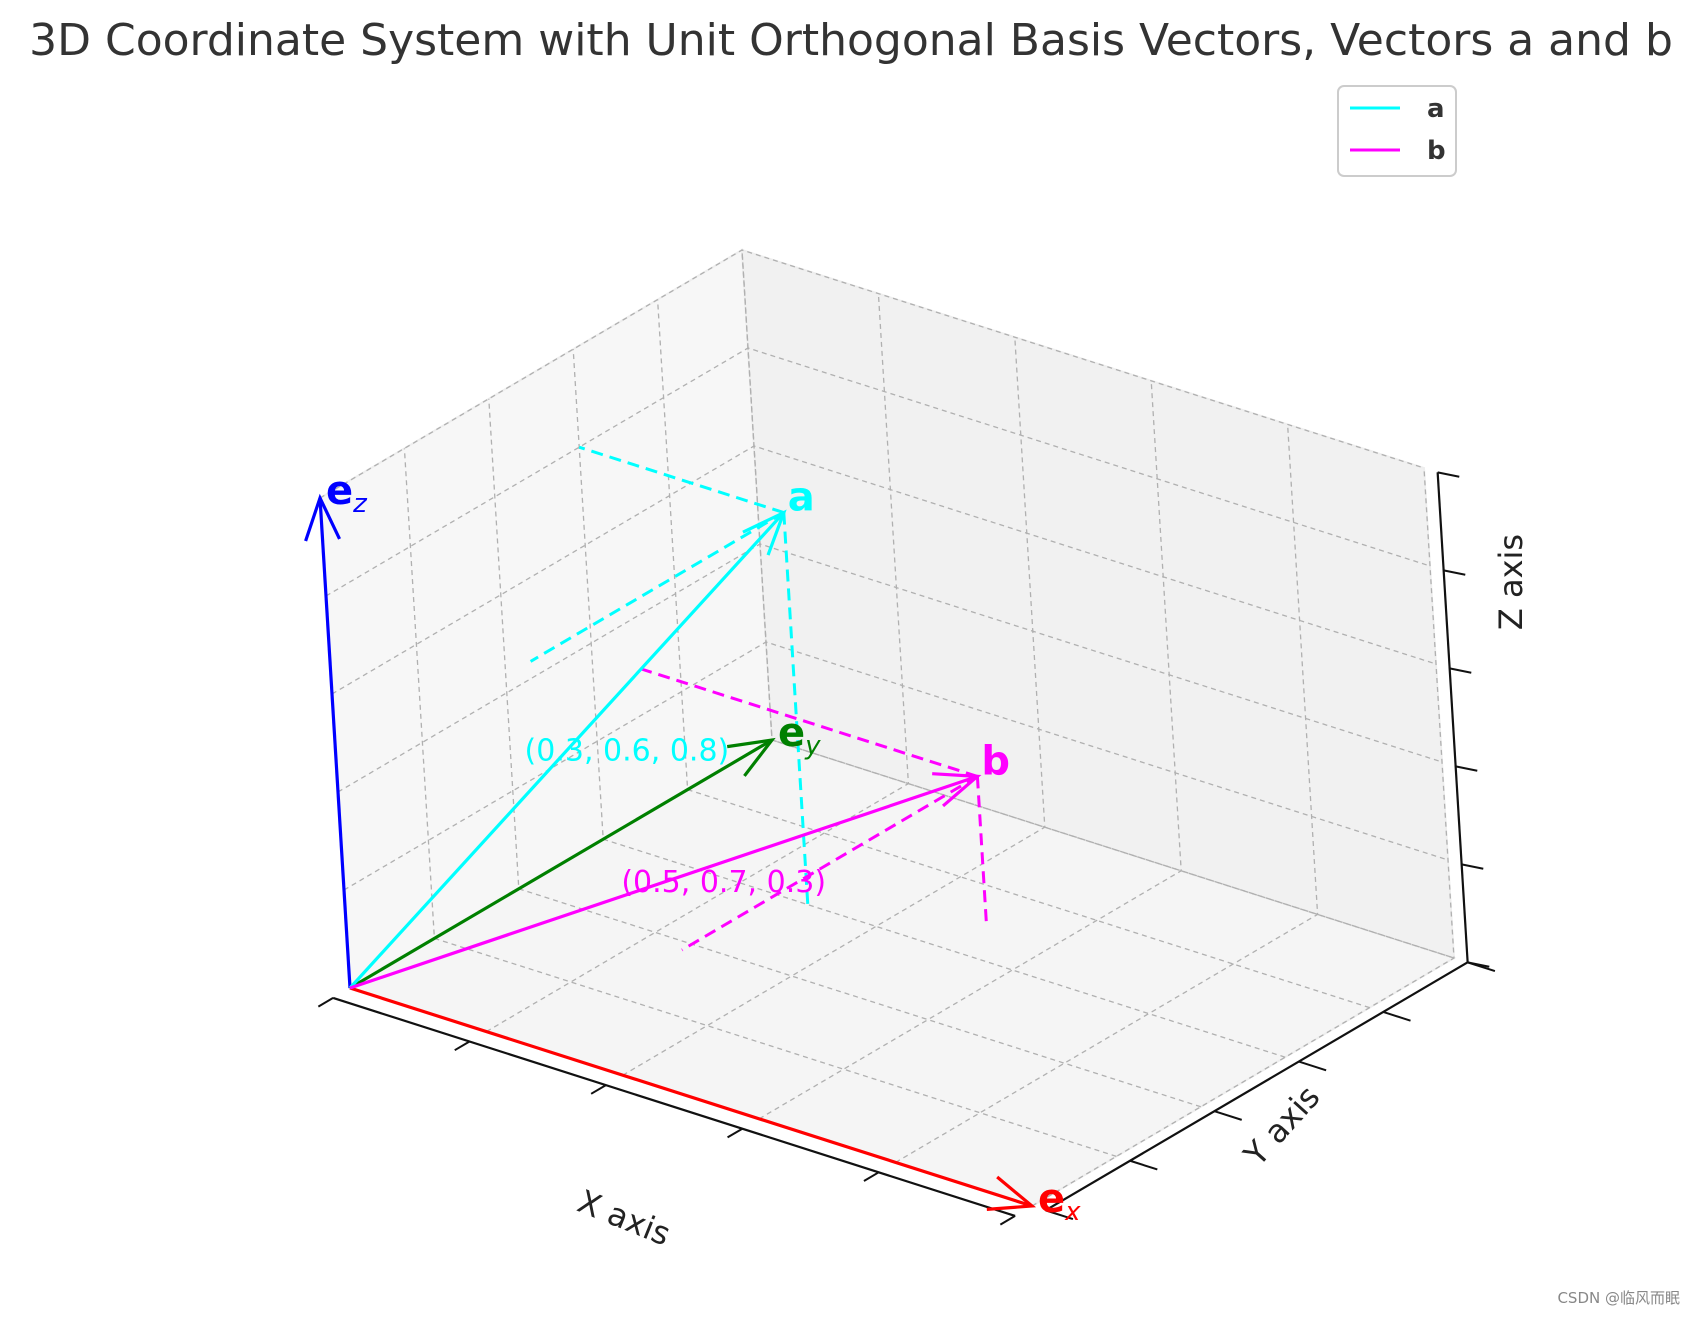 This screenshot has height=1322, width=1702. Describe the element at coordinates (723, 882) in the screenshot. I see `vector-b-coordinates: (0.5, 0.7, 0.3)` at that location.